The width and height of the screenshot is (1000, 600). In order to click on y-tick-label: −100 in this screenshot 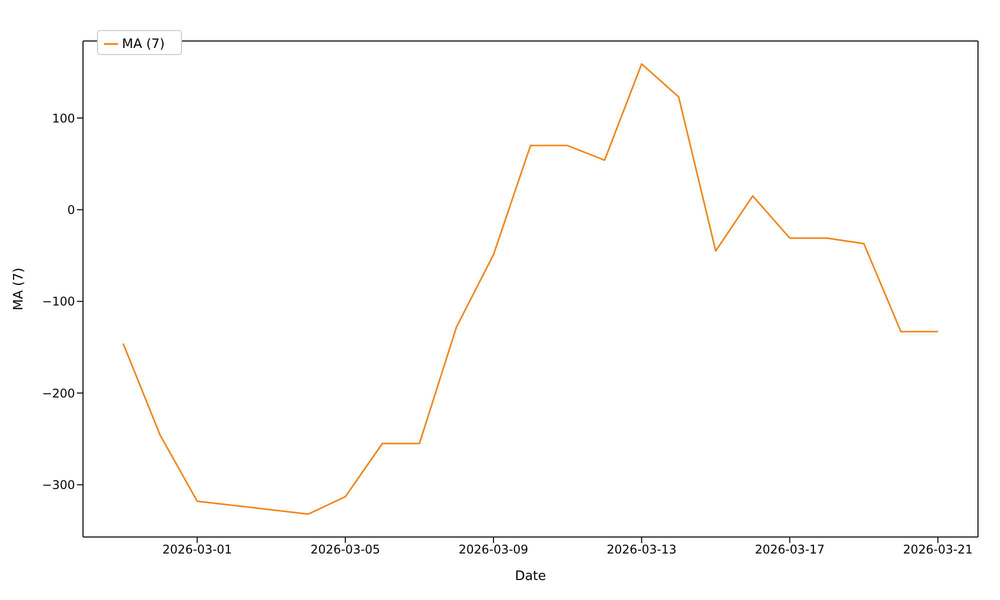, I will do `click(58, 301)`.